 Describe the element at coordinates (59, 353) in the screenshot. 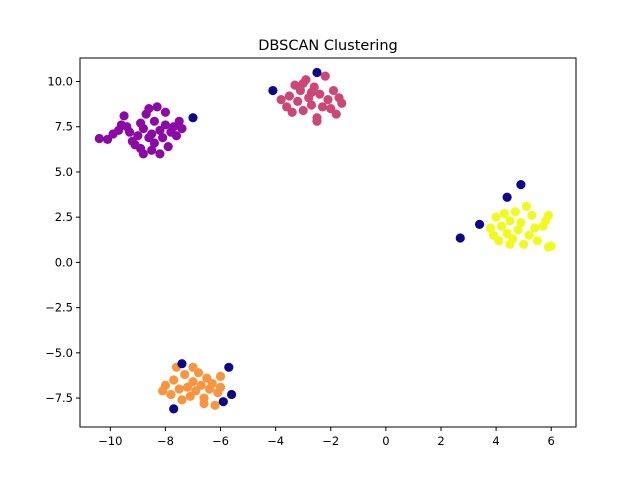

I see `y-tick-label: −5.0` at that location.